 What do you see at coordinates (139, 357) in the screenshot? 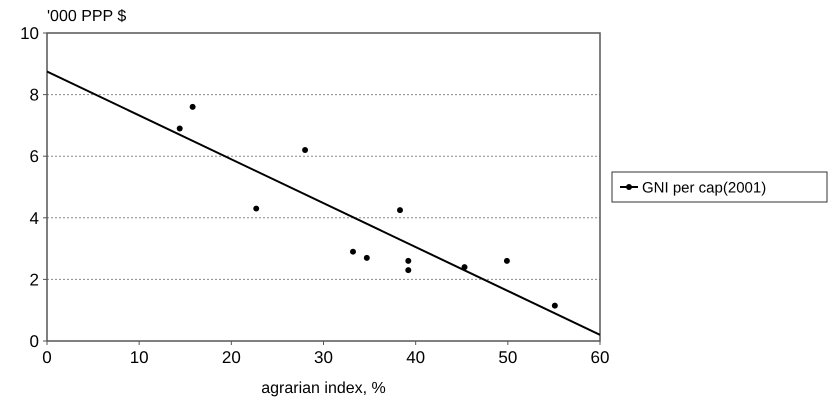
I see `x-tick-label: 10` at bounding box center [139, 357].